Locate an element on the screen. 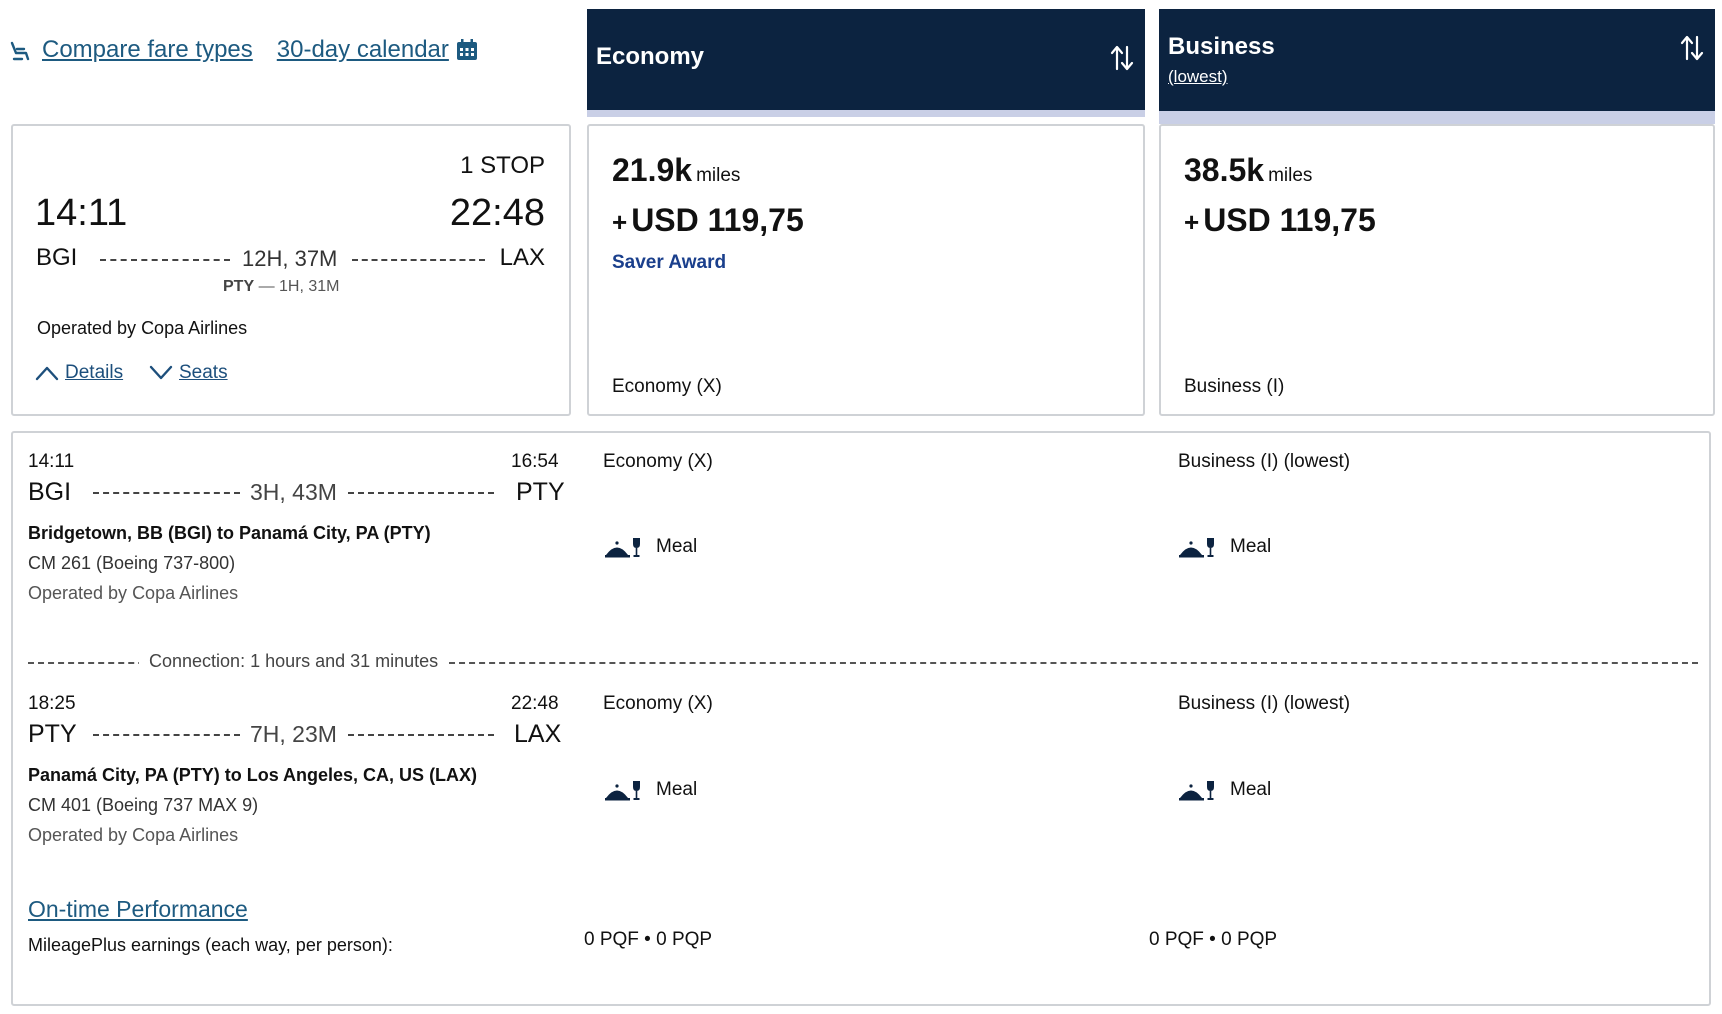  business-earnings: 0 PQF • 0 PQP is located at coordinates (1213, 939).